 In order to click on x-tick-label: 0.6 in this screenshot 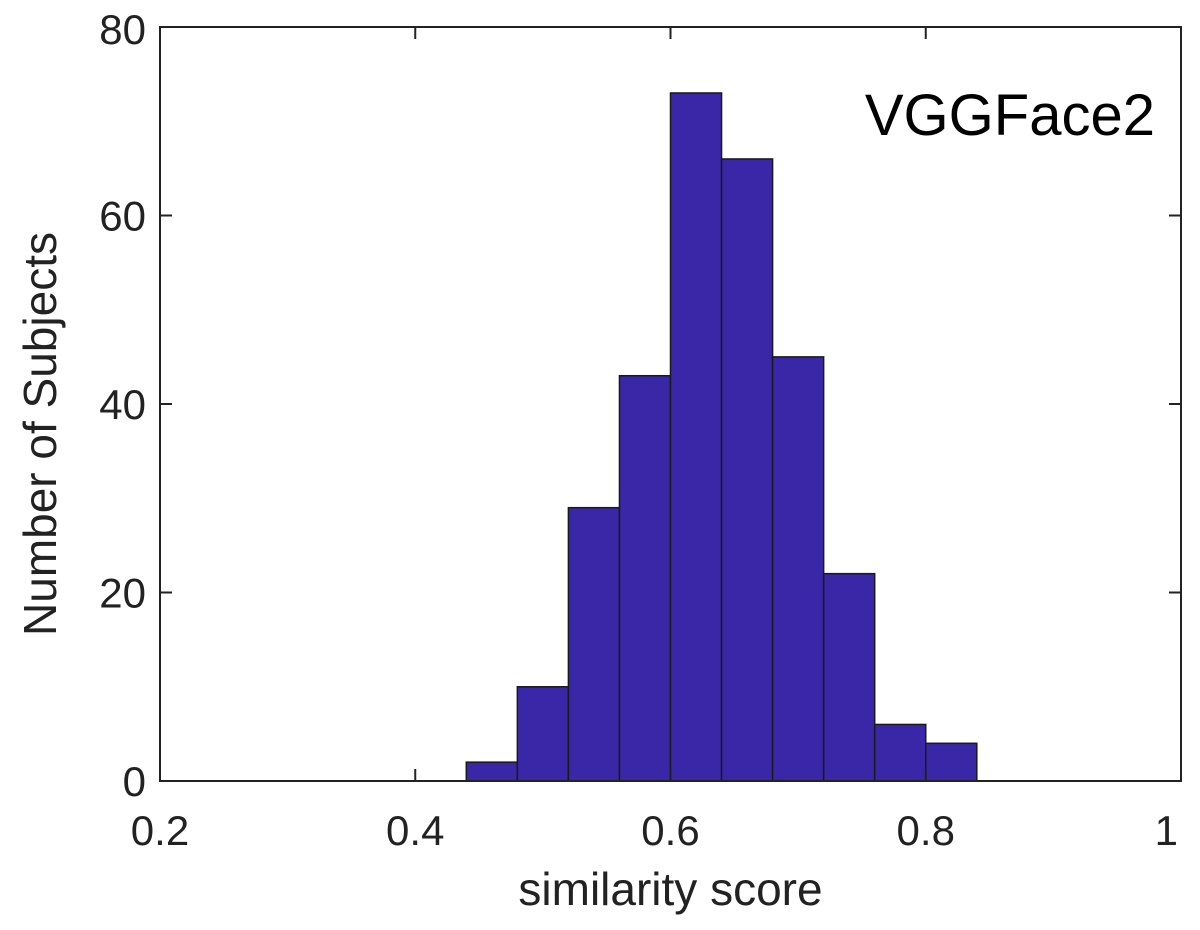, I will do `click(670, 830)`.